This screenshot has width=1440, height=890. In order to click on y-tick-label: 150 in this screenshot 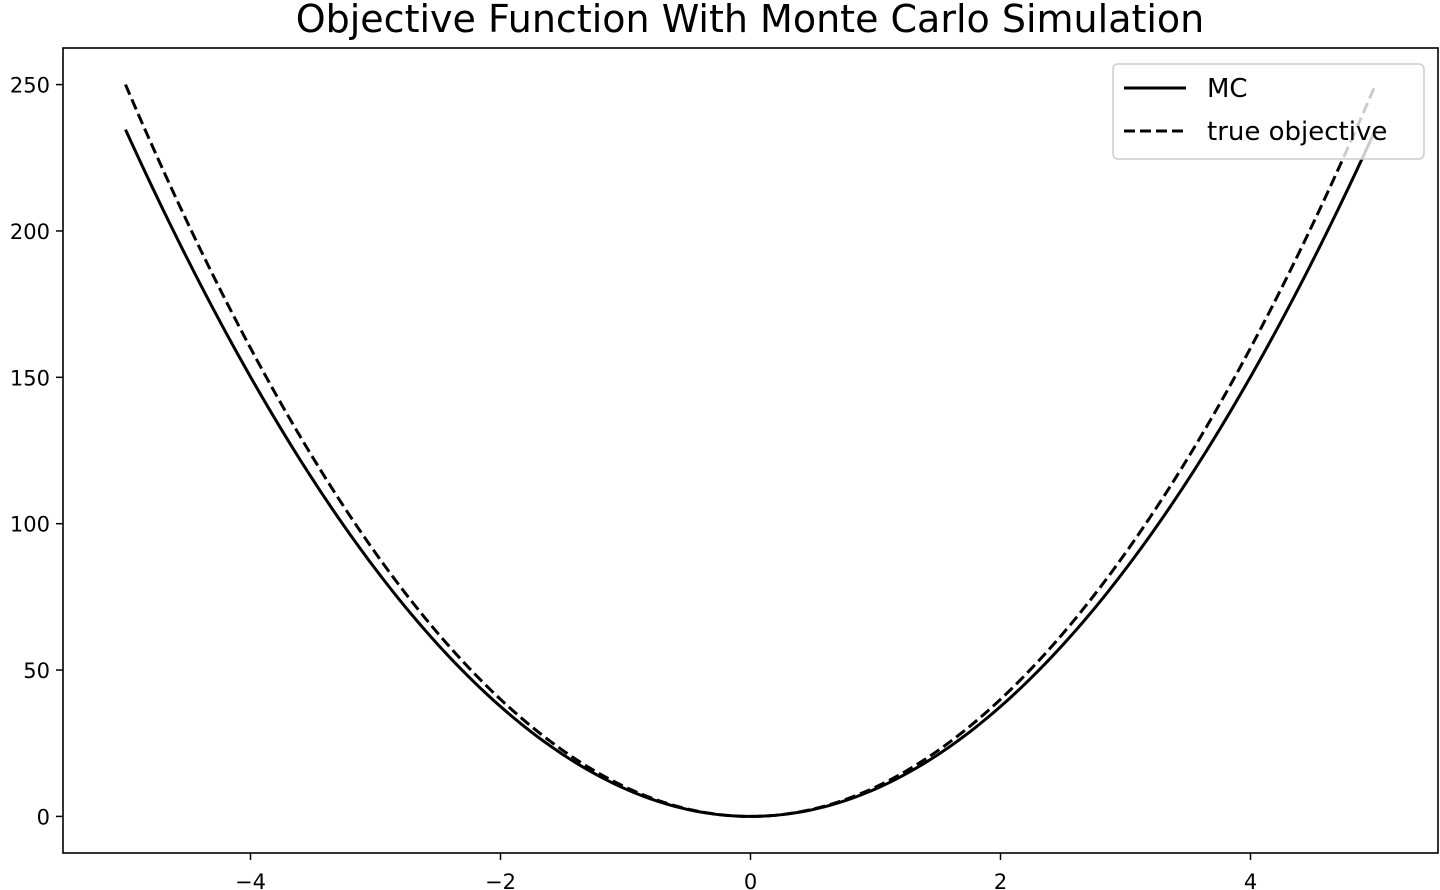, I will do `click(30, 378)`.